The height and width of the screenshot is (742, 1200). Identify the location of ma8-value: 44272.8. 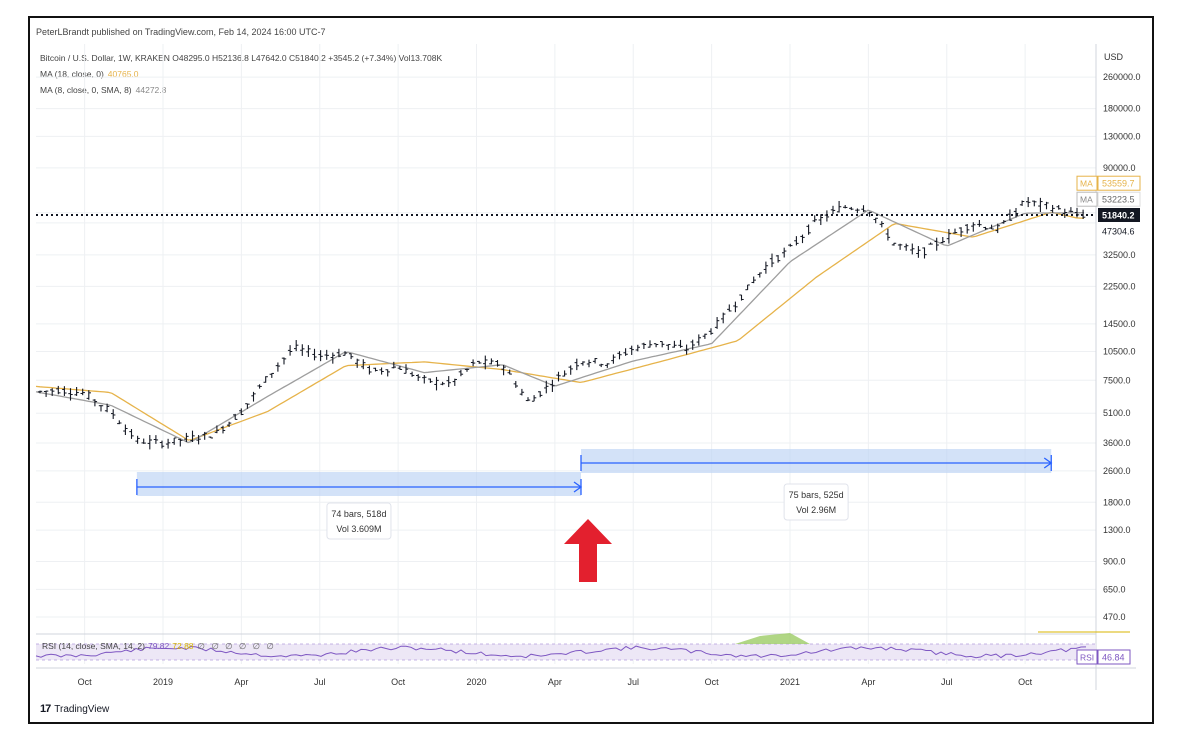
(151, 90).